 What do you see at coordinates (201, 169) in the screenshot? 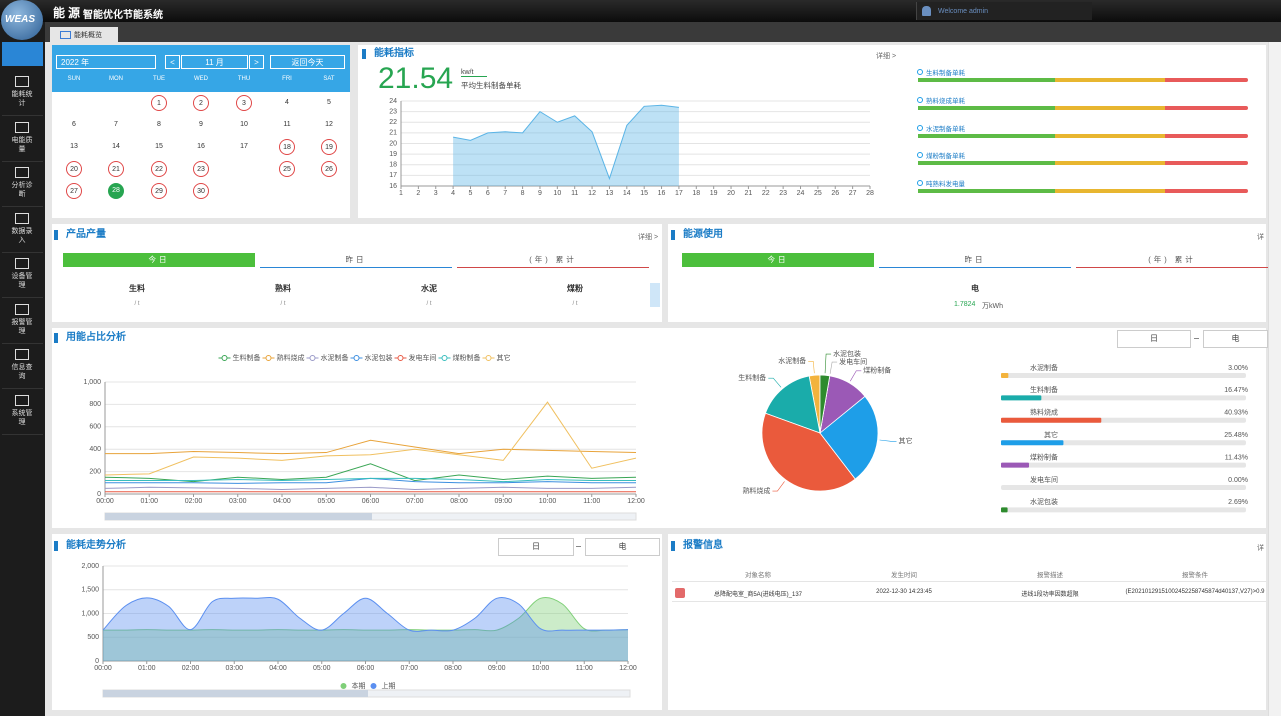
I see `calendar-day: 23` at bounding box center [201, 169].